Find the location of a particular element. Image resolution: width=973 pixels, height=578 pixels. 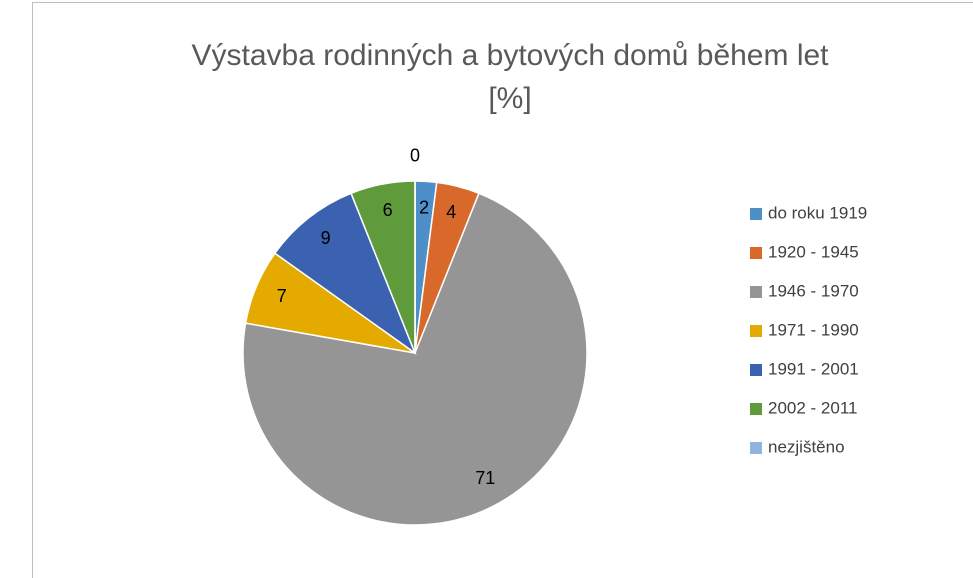

legend-label: 1946 - 1970 is located at coordinates (813, 290).